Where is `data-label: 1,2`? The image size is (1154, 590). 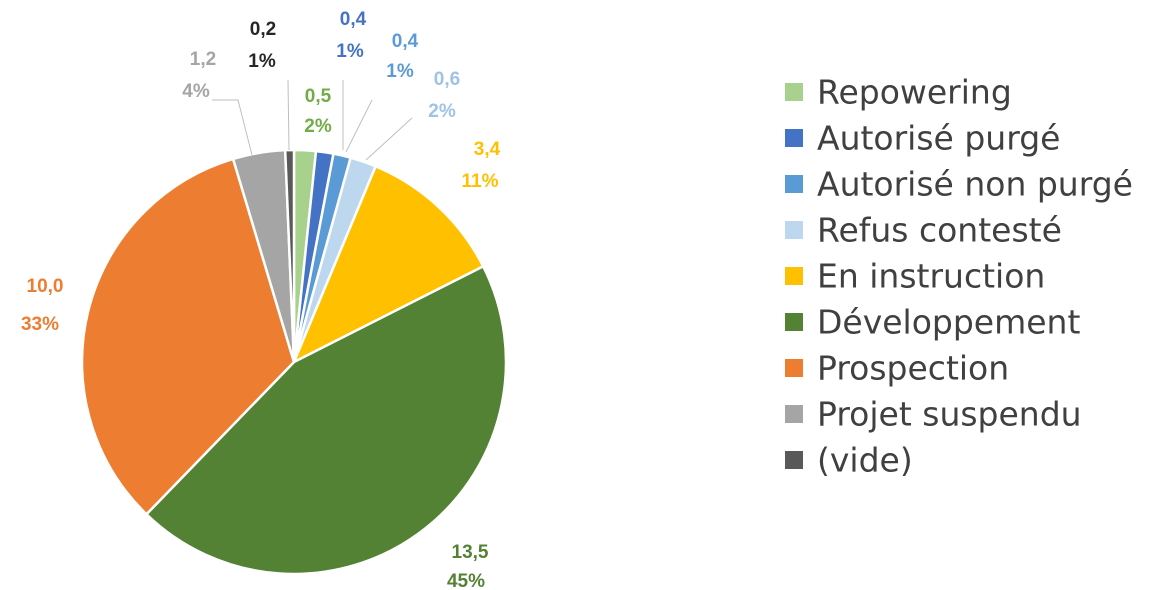 data-label: 1,2 is located at coordinates (203, 59).